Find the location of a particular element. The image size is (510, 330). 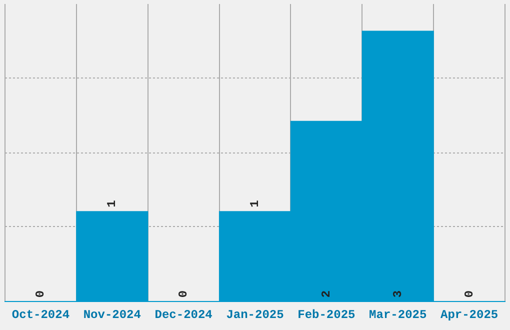

x-tick-label: Dec-2024 is located at coordinates (183, 315).